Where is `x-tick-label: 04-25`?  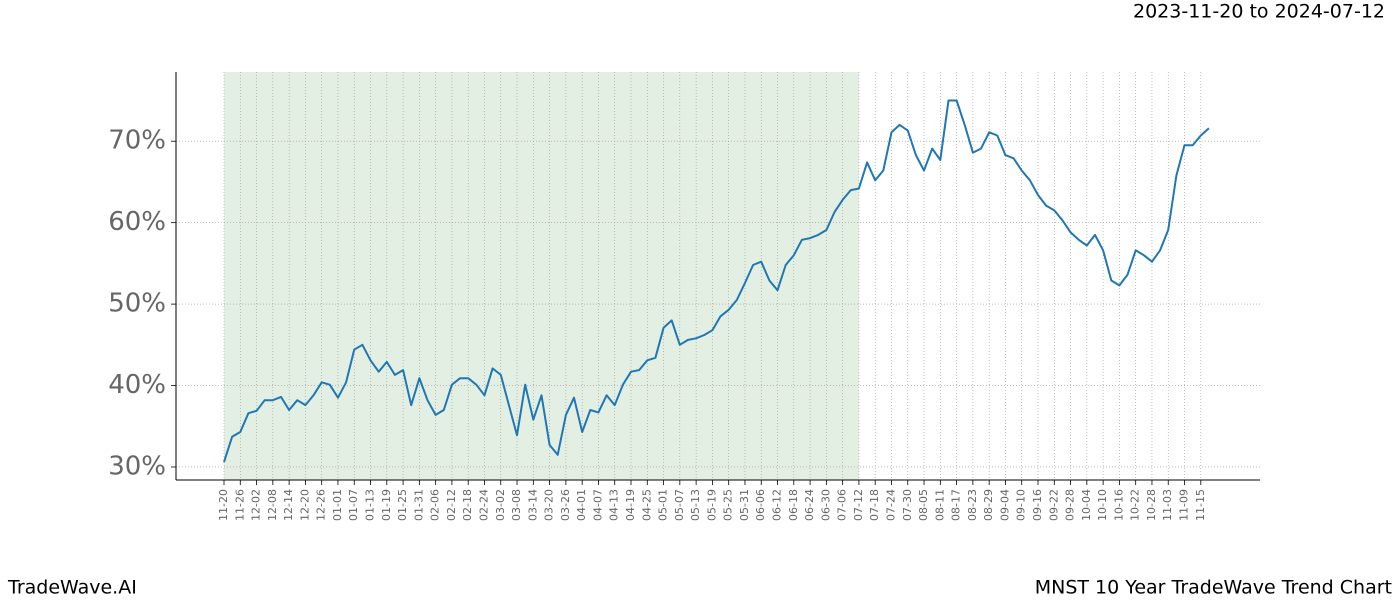
x-tick-label: 04-25 is located at coordinates (646, 505).